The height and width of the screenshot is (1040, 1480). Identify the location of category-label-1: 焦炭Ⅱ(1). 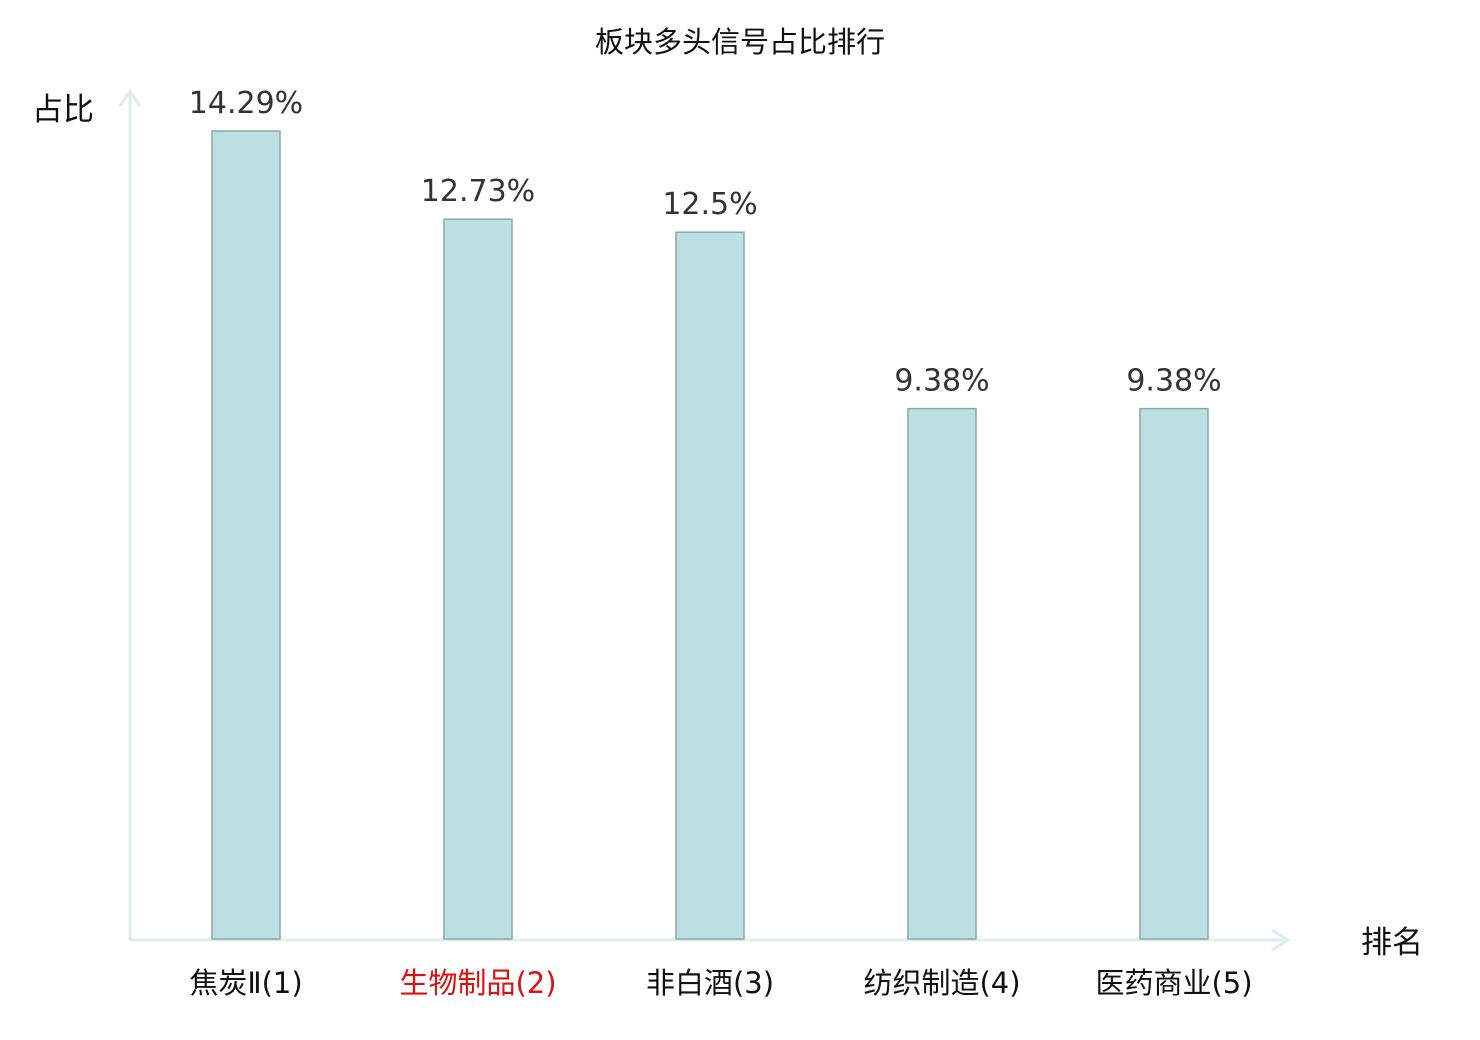
(245, 983).